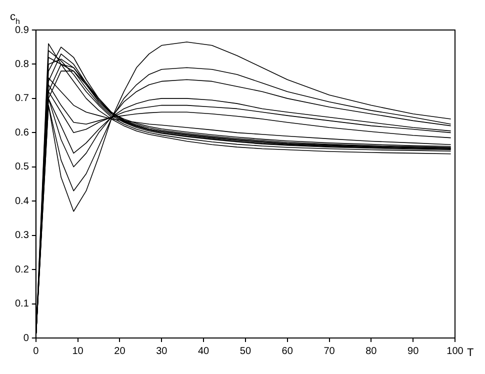 Image resolution: width=485 pixels, height=374 pixels. What do you see at coordinates (330, 351) in the screenshot?
I see `x-tick-label: 70` at bounding box center [330, 351].